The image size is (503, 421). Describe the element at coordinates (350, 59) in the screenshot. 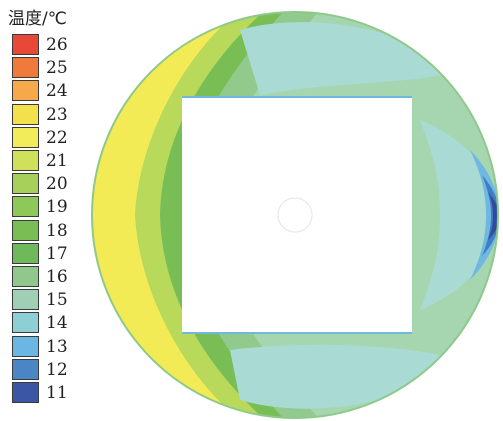

I see `zone-cyan-top` at that location.